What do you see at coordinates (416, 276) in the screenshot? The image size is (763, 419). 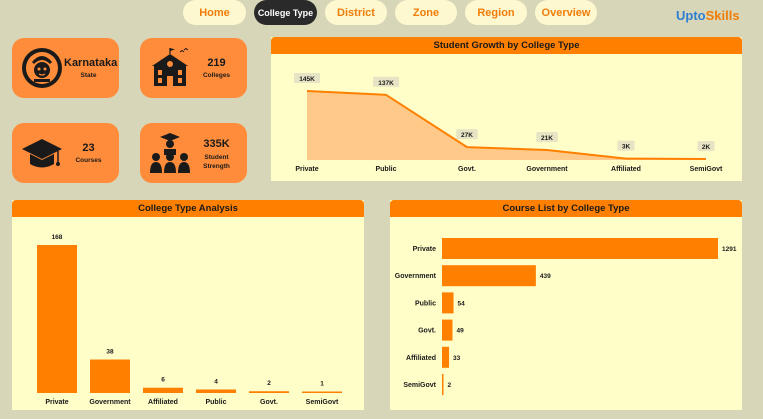 I see `y-tick-government: Government` at bounding box center [416, 276].